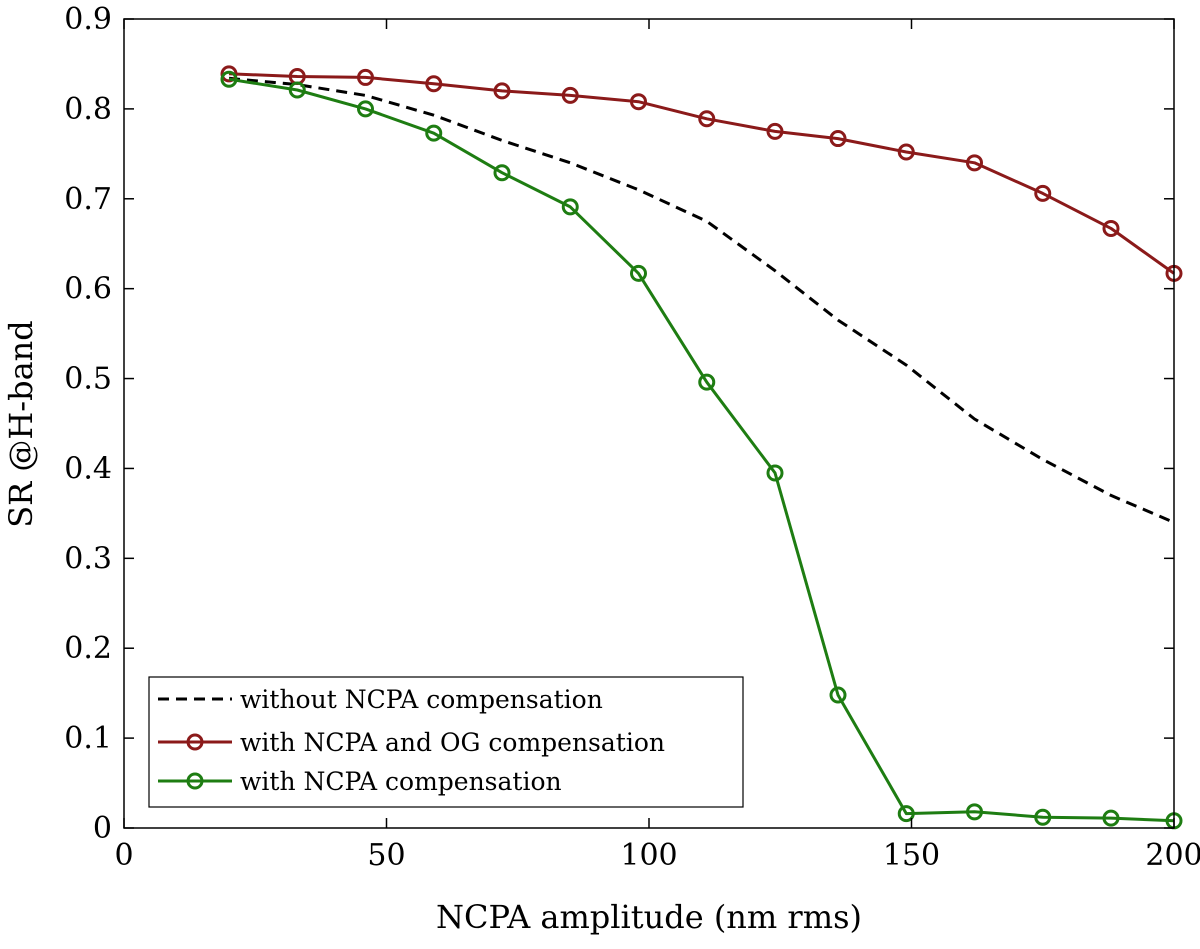 Image resolution: width=1200 pixels, height=949 pixels. What do you see at coordinates (102, 828) in the screenshot?
I see `y-tick-label: 0` at bounding box center [102, 828].